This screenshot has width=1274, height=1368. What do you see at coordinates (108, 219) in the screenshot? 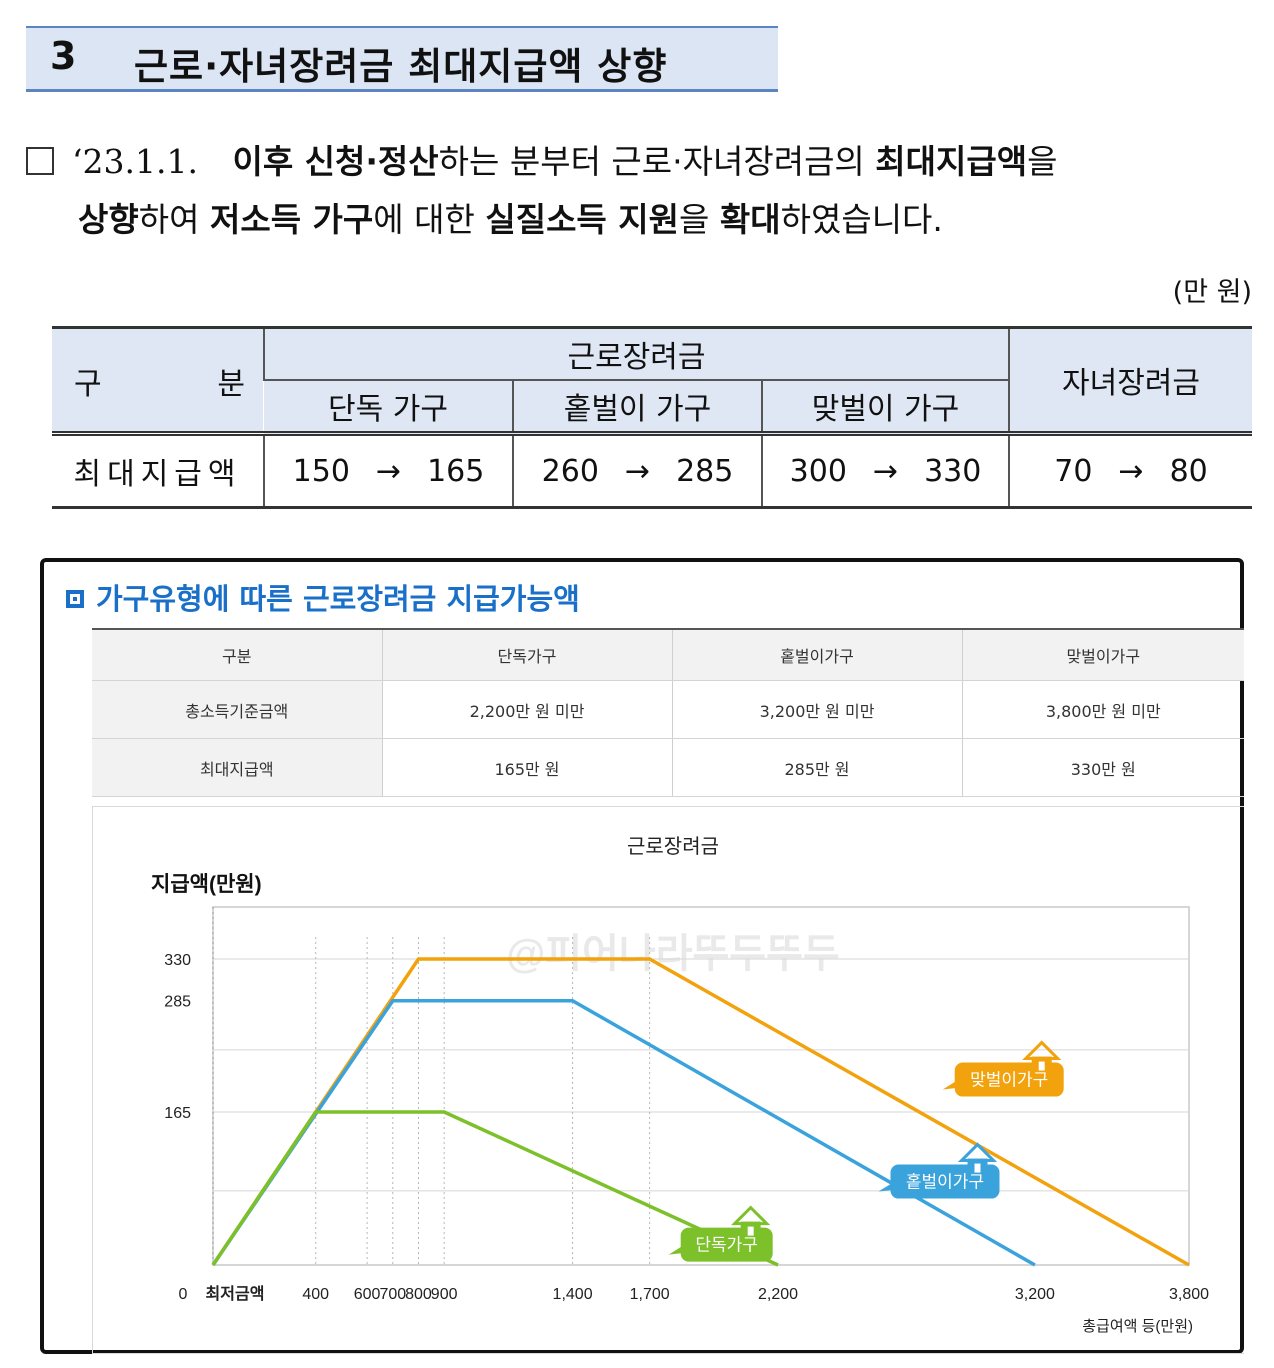
I see `para-bold: 상향` at bounding box center [108, 219].